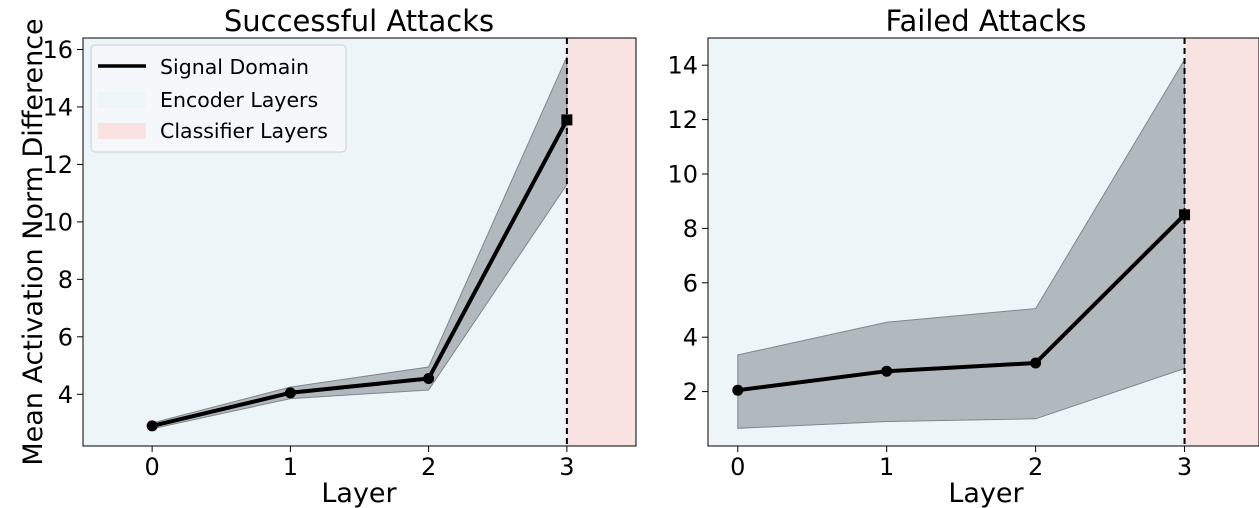 The height and width of the screenshot is (508, 1259). What do you see at coordinates (986, 493) in the screenshot?
I see `x-axis-label-failed: Layer` at bounding box center [986, 493].